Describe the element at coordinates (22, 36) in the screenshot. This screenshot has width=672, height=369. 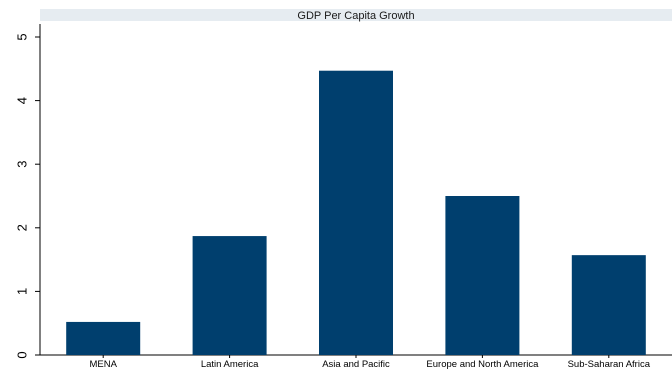
I see `y-tick-label: 5` at that location.